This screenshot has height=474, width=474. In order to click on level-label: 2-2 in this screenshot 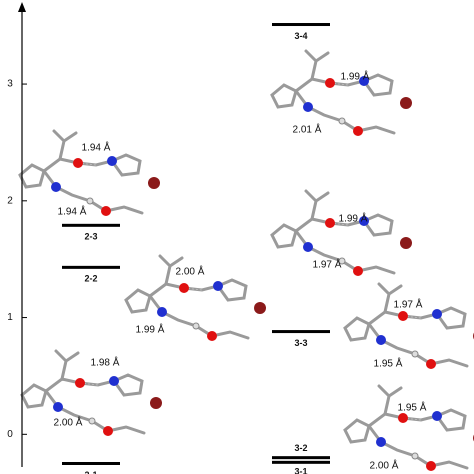, I will do `click(90, 279)`.